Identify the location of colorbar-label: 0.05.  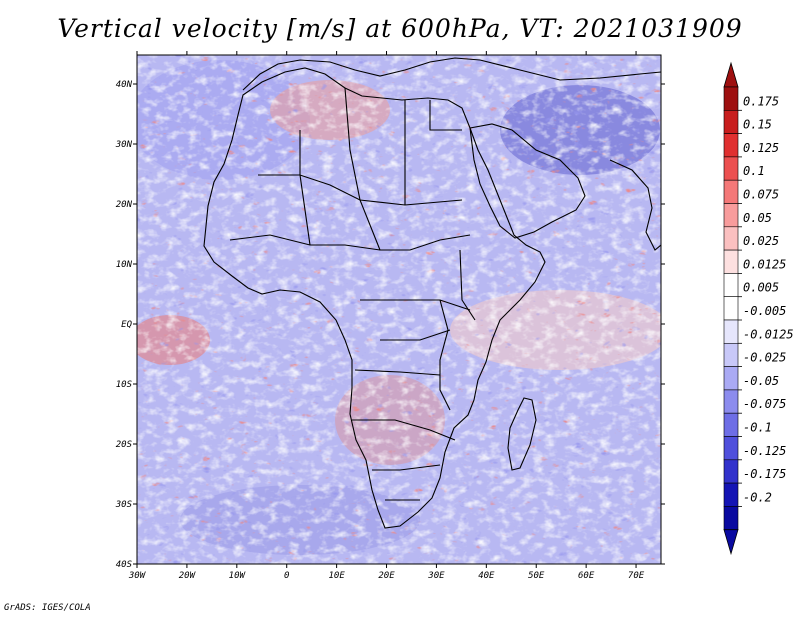
(757, 218).